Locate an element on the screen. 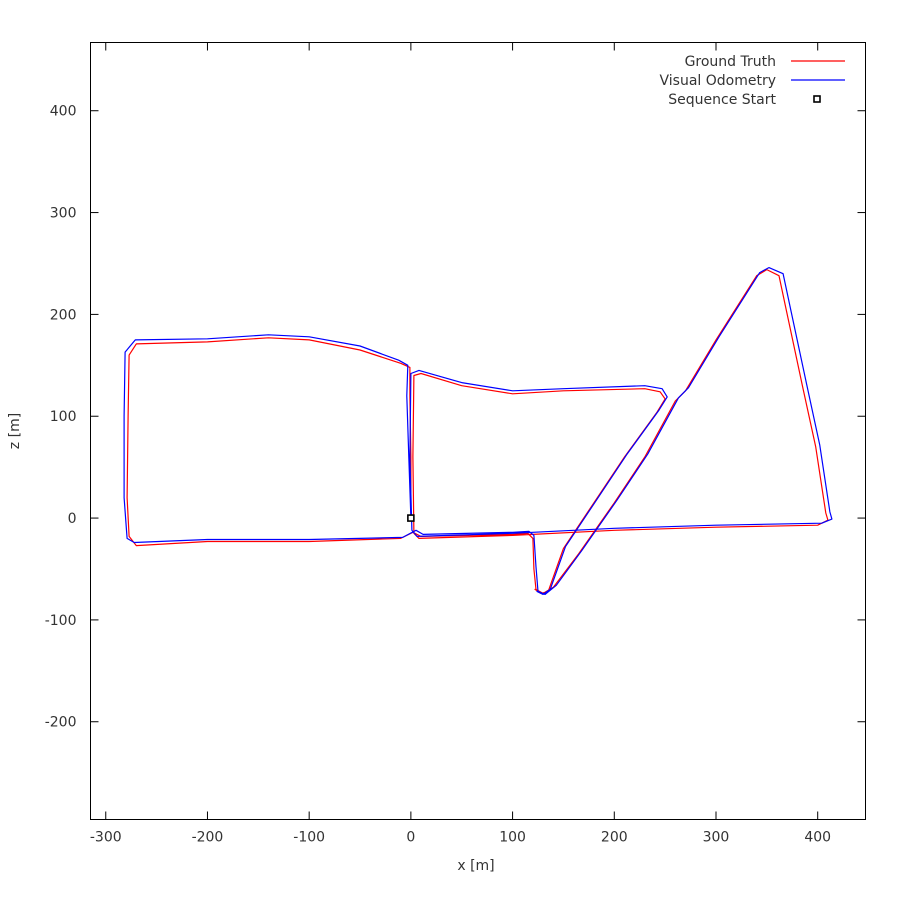 This screenshot has width=900, height=900. x-tick-label: 200 is located at coordinates (614, 838).